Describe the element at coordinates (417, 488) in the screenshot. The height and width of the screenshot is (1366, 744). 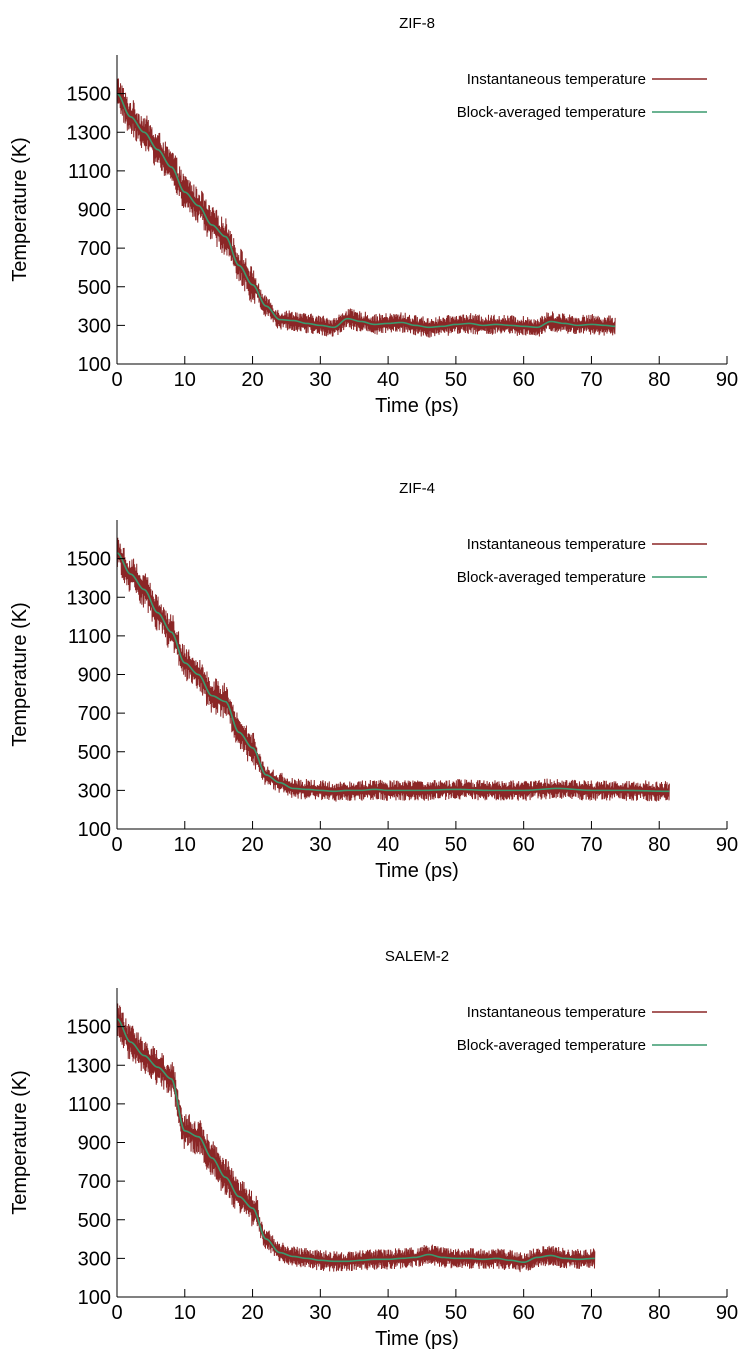
I see `chart-title: ZIF-4` at that location.